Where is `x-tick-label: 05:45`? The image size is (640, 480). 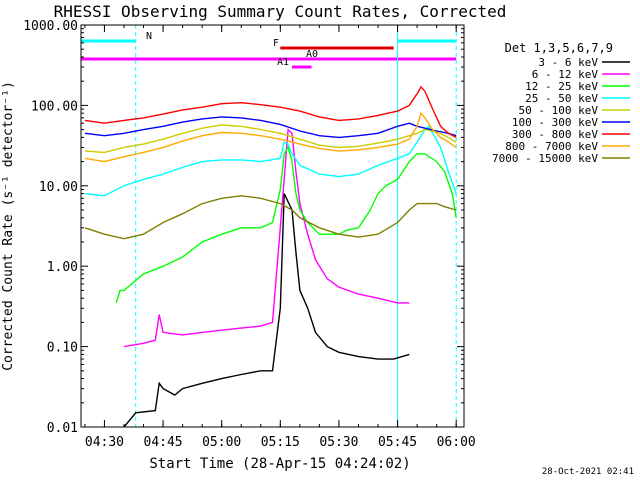
x-tick-label: 05:45 is located at coordinates (397, 442).